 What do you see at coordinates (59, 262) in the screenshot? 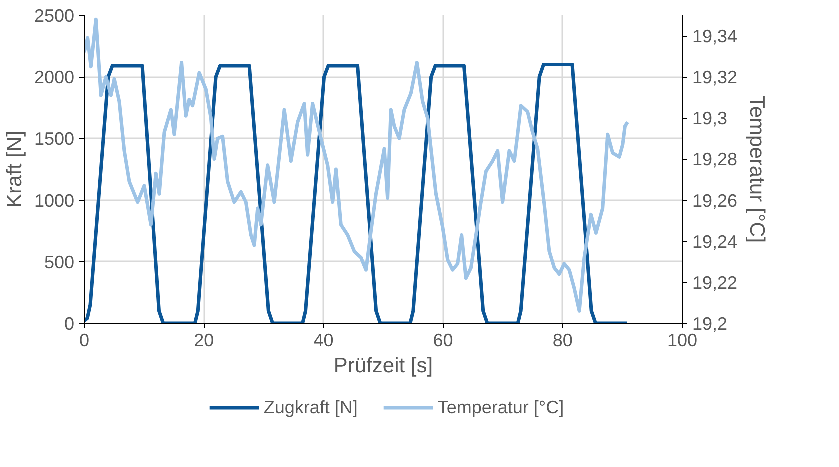
I see `y-tick-label: 500` at bounding box center [59, 262].